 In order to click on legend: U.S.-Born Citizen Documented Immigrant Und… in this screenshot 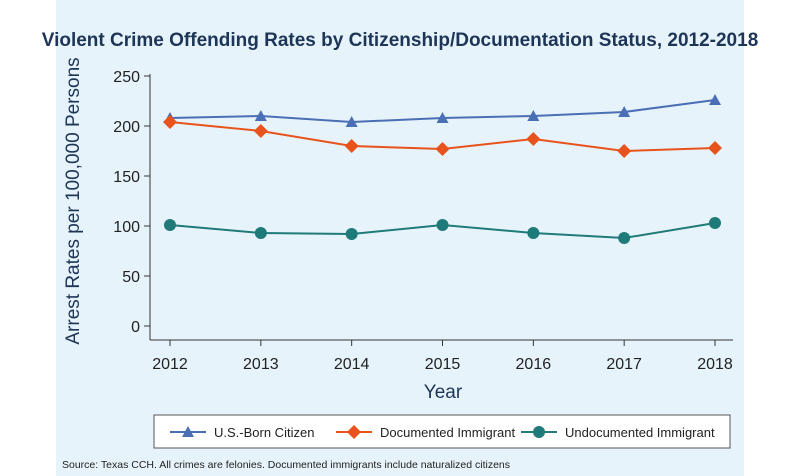, I will do `click(442, 431)`.